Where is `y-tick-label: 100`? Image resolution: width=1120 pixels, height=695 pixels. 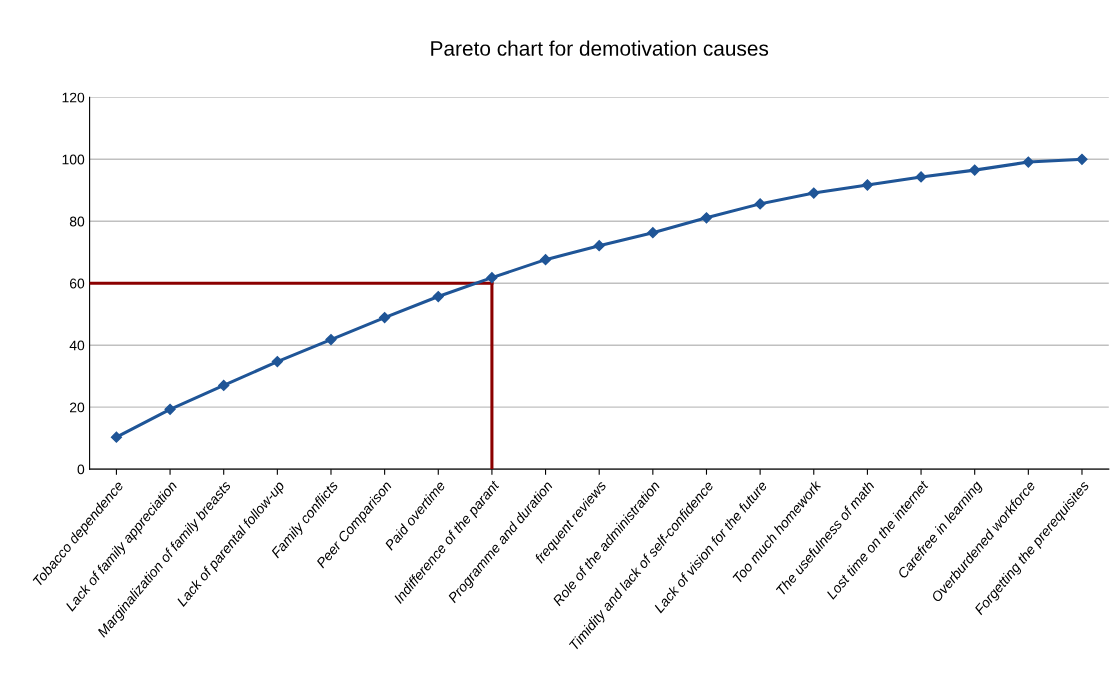
y-tick-label: 100 is located at coordinates (73, 159).